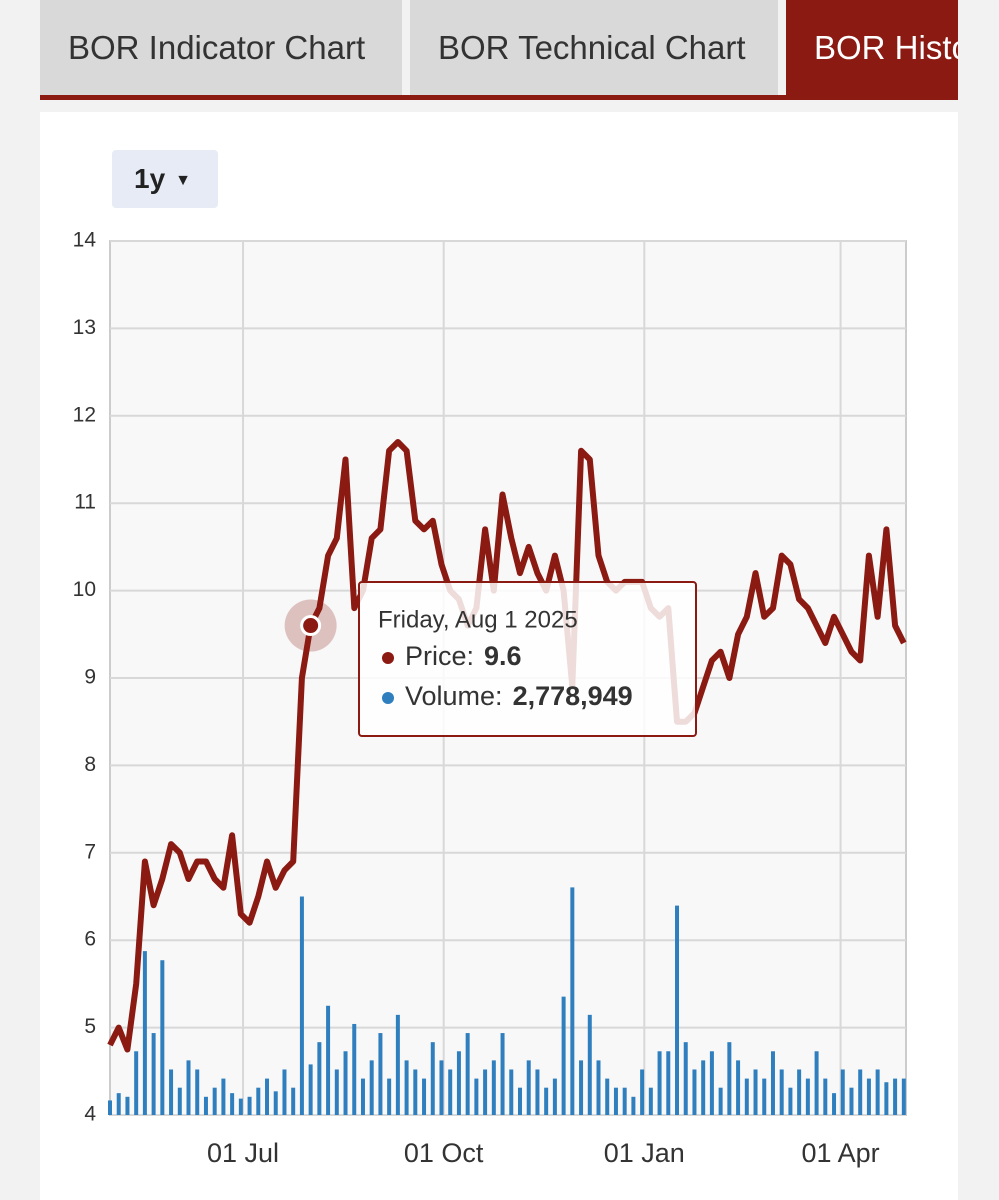  What do you see at coordinates (150, 178) in the screenshot?
I see `range-label: 1y` at bounding box center [150, 178].